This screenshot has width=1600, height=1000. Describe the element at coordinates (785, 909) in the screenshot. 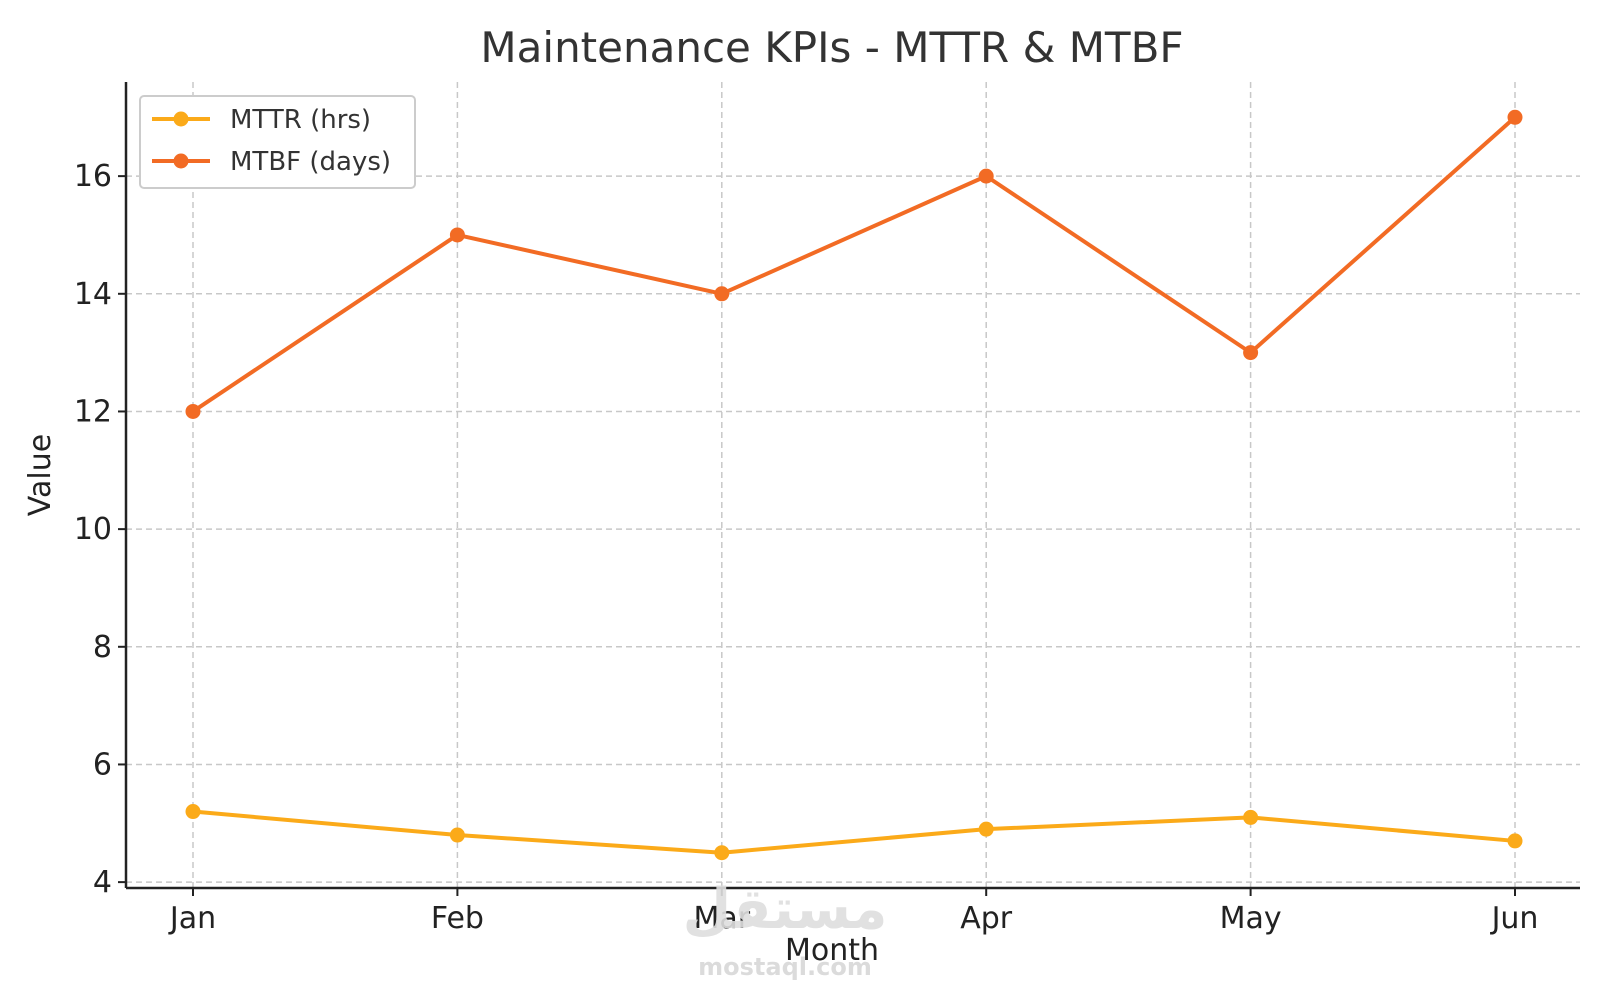

I see `watermark-logo: مستقل` at that location.